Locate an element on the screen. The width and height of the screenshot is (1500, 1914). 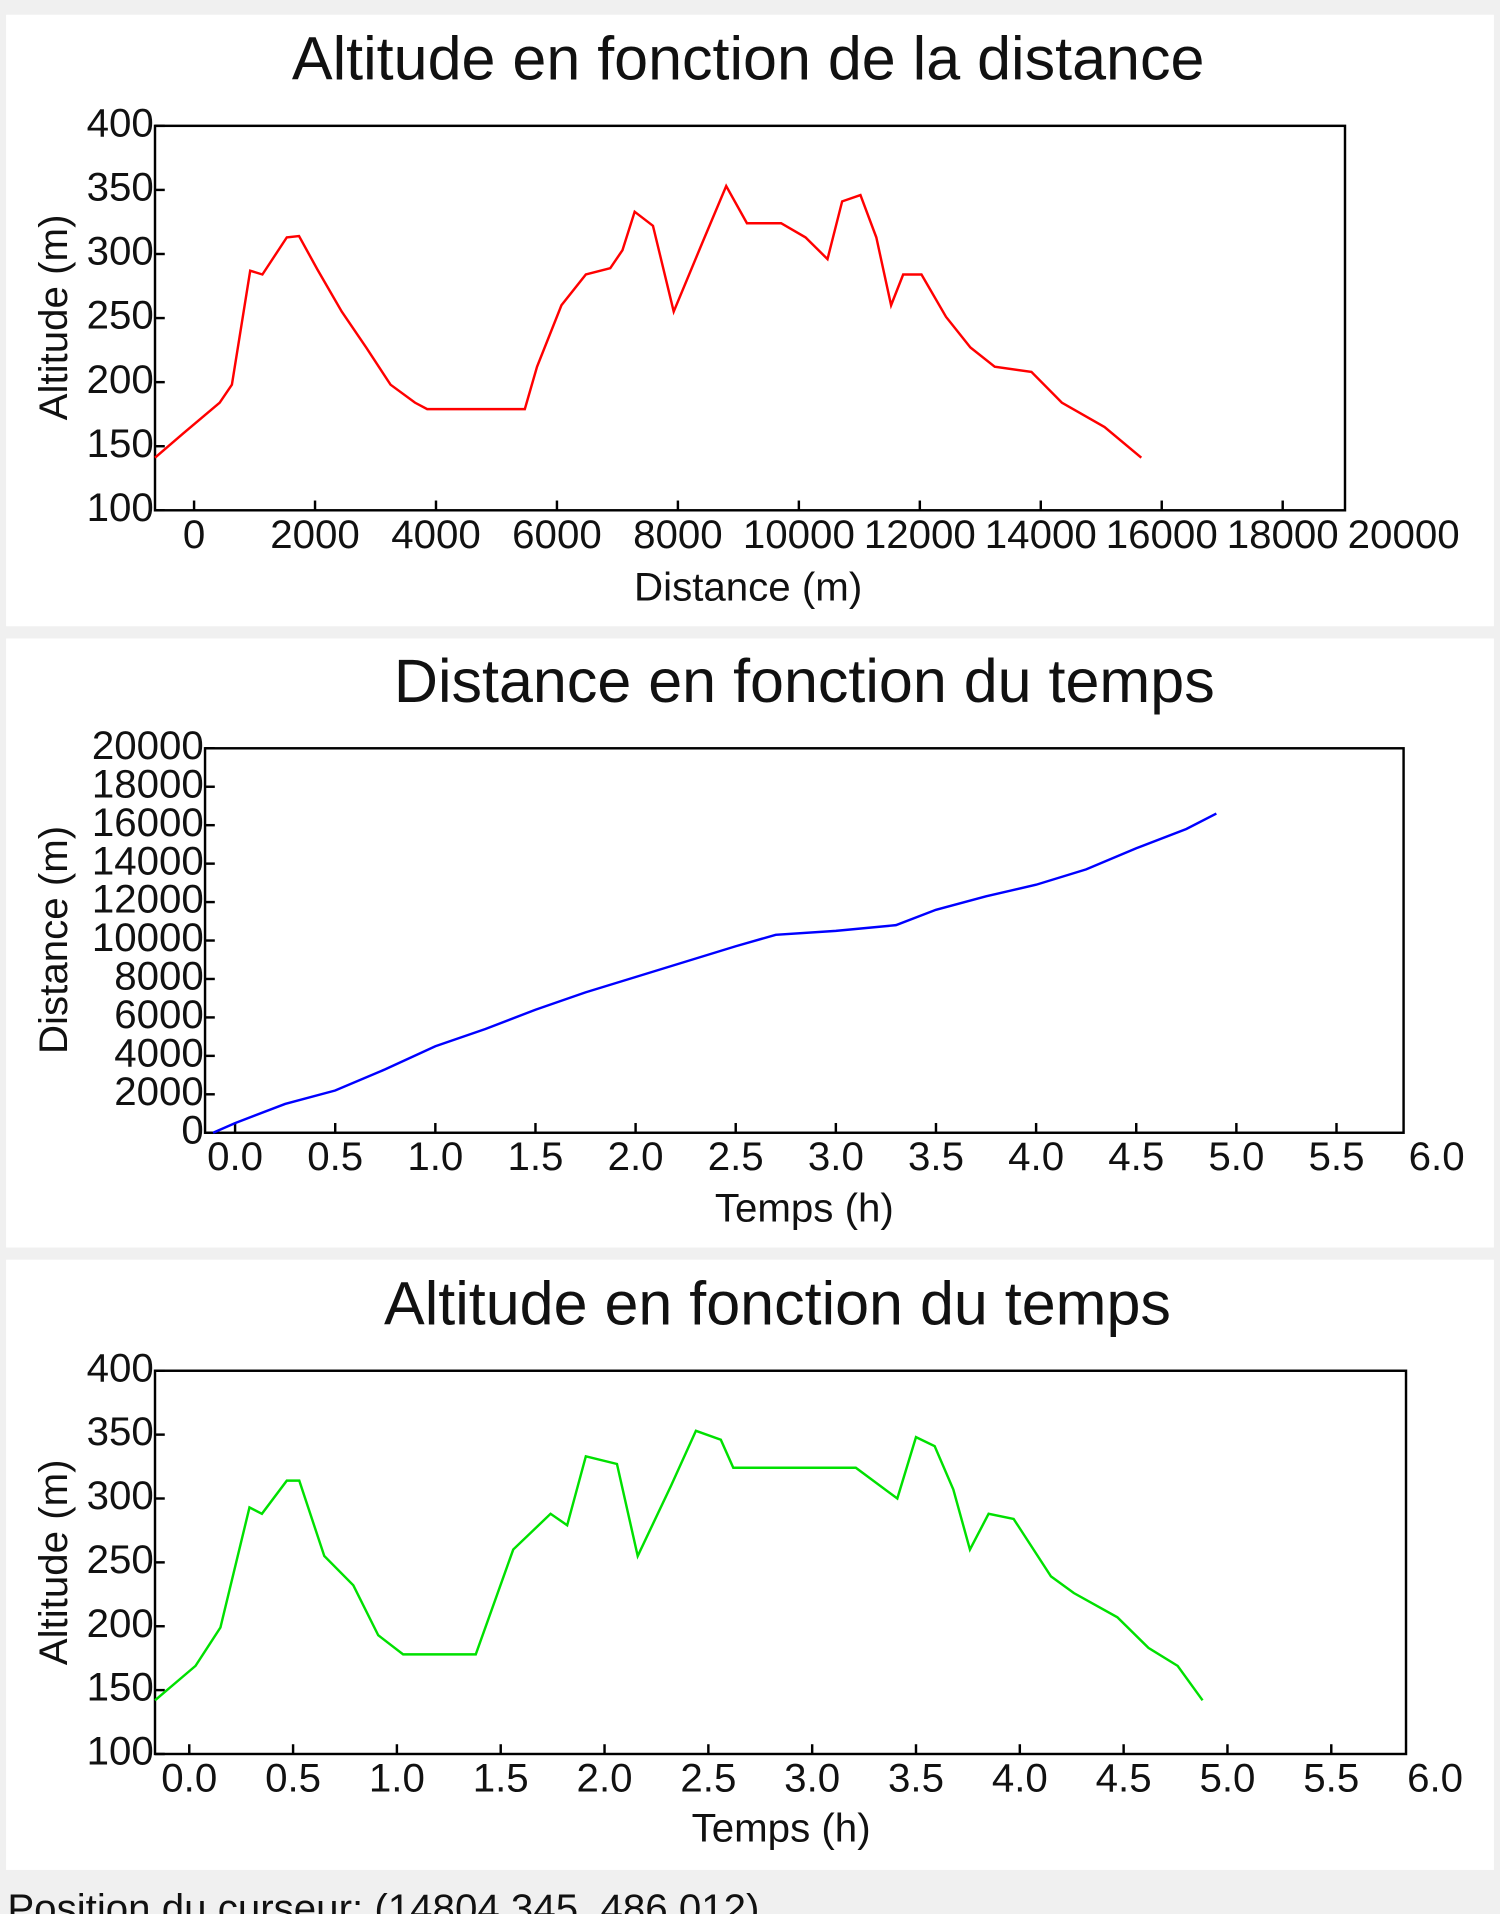
x-tick-label: 14000 is located at coordinates (1041, 534).